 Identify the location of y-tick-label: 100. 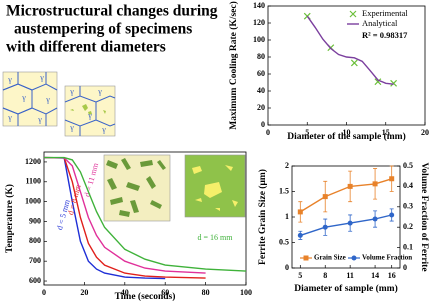
(259, 39).